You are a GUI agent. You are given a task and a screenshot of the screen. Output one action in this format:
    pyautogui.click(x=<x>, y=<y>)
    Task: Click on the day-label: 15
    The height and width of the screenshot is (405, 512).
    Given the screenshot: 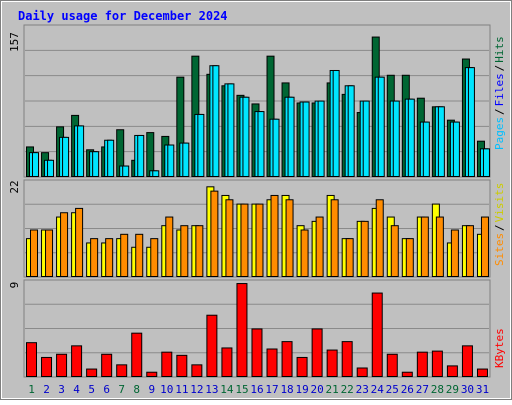 What is the action you would take?
    pyautogui.click(x=241, y=389)
    